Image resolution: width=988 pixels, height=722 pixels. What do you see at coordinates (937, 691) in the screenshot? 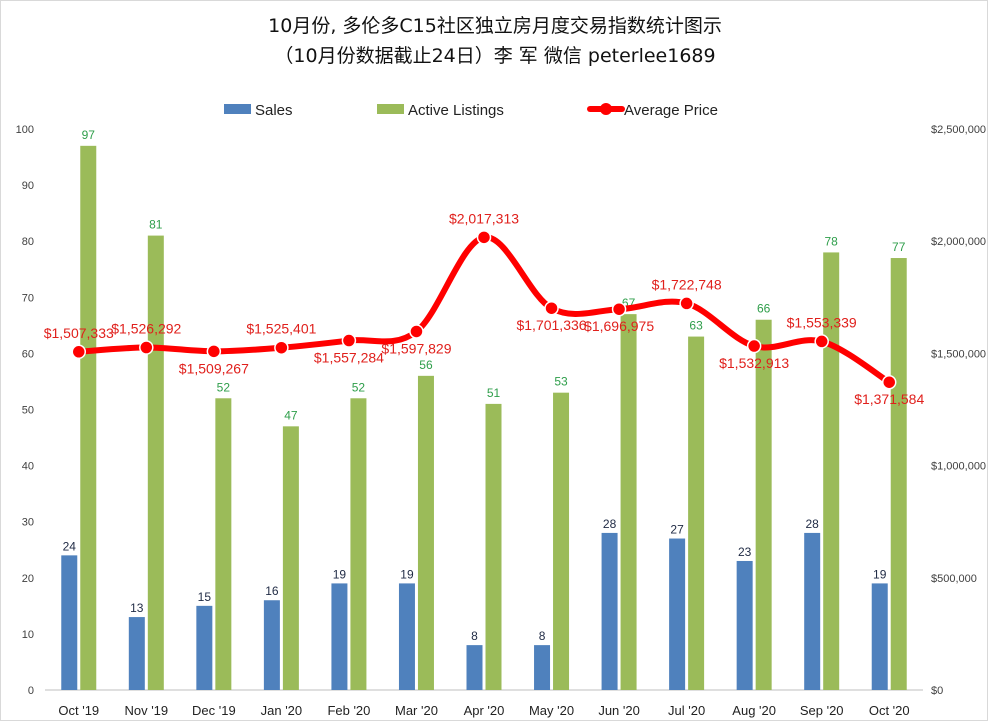
I see `right-axis-tick-label: $0` at bounding box center [937, 691].